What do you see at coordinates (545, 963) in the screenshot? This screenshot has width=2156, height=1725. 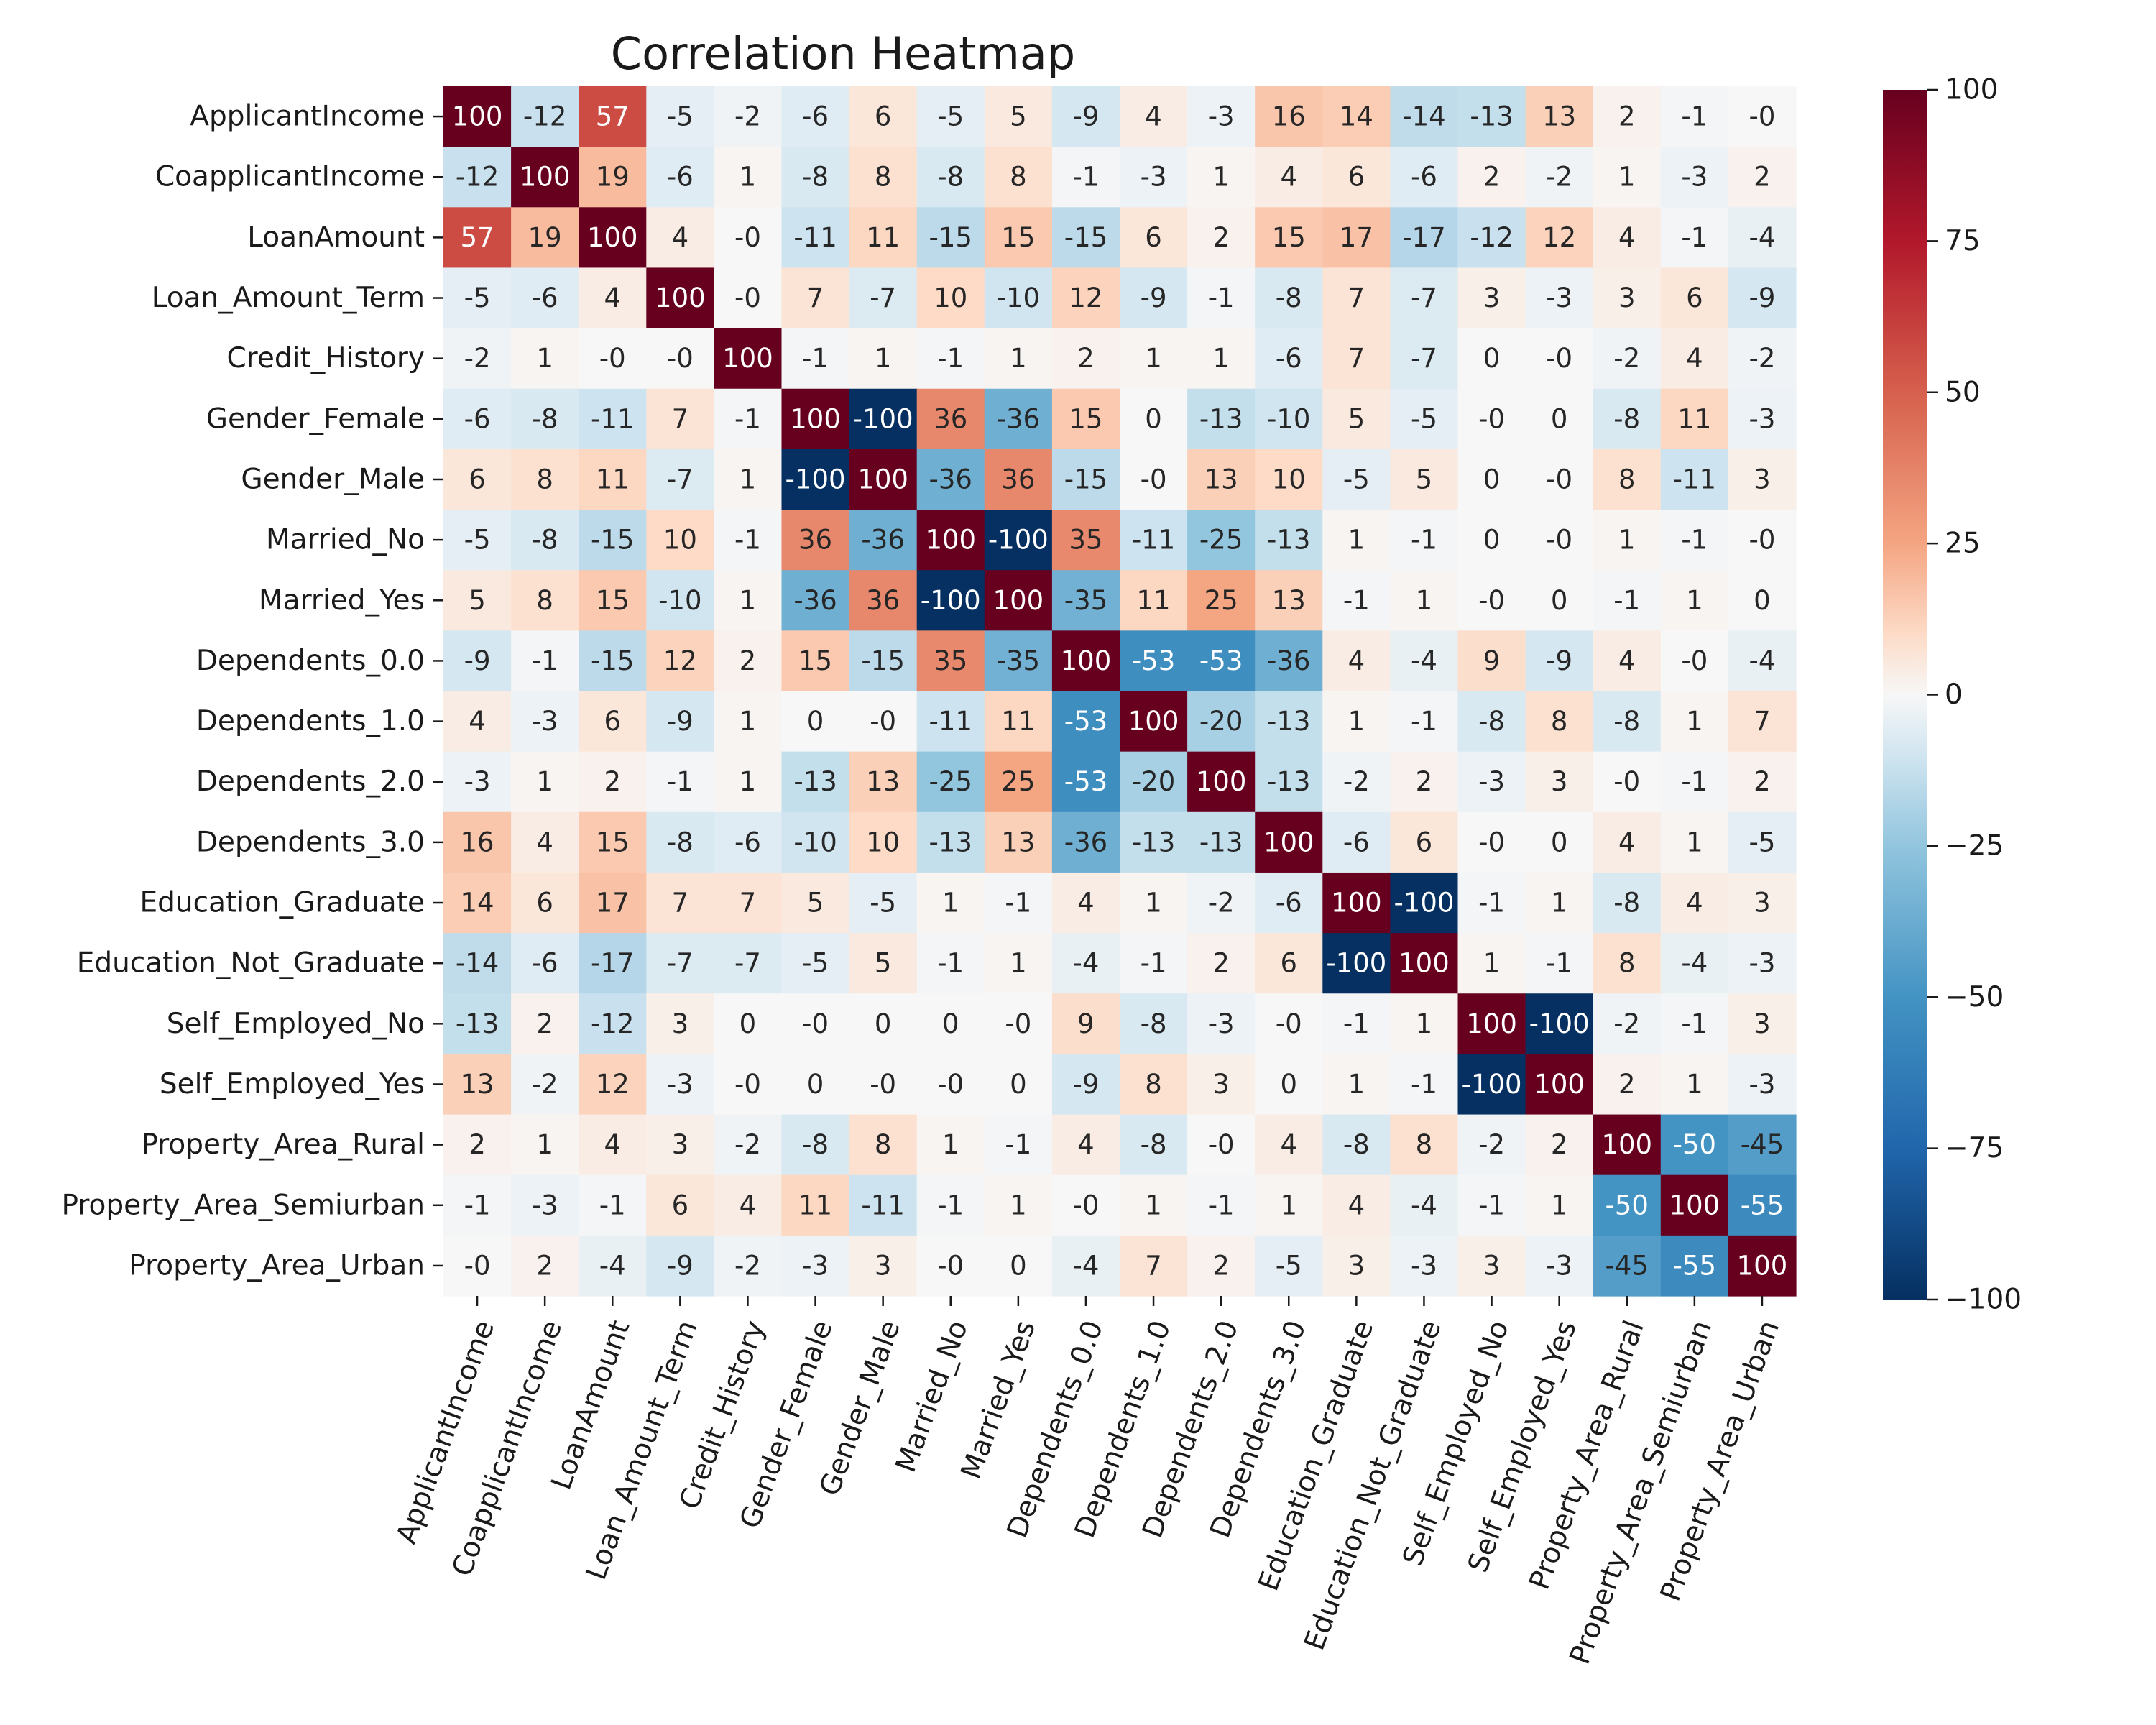 I see `cell-value-label: -6` at bounding box center [545, 963].